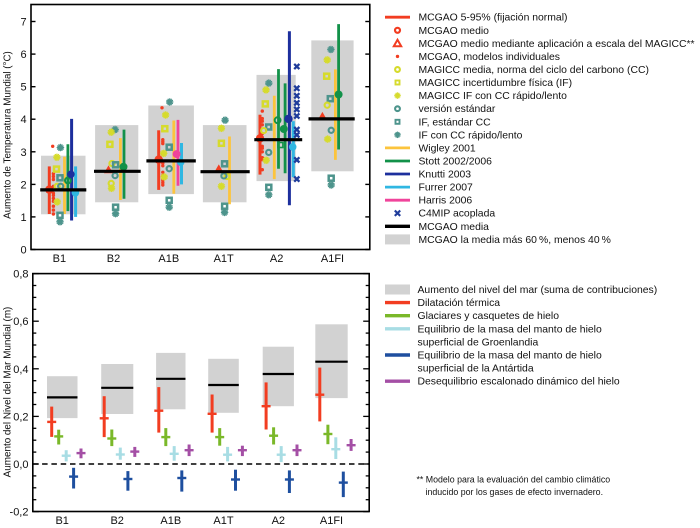  What do you see at coordinates (496, 83) in the screenshot?
I see `svg-text:MAGICC incertidumbre física (I: MAGICC incertidumbre física (IF)` at bounding box center [496, 83].